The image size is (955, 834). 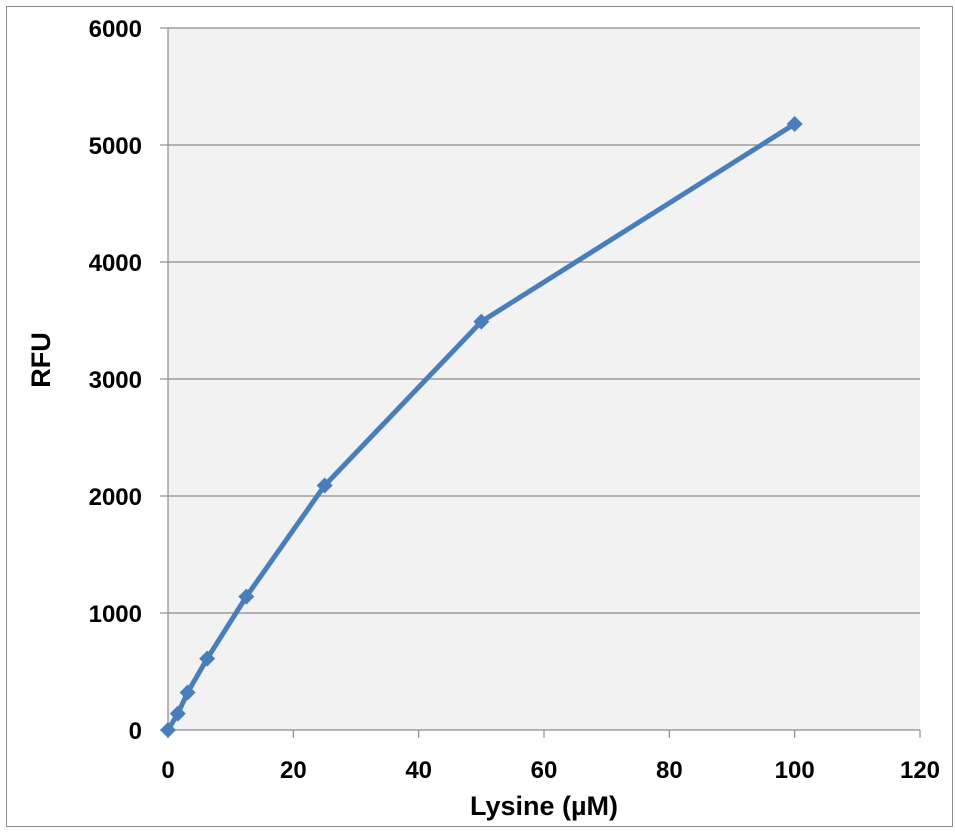 I want to click on y-tick-label-3000: 3000, so click(x=115, y=380).